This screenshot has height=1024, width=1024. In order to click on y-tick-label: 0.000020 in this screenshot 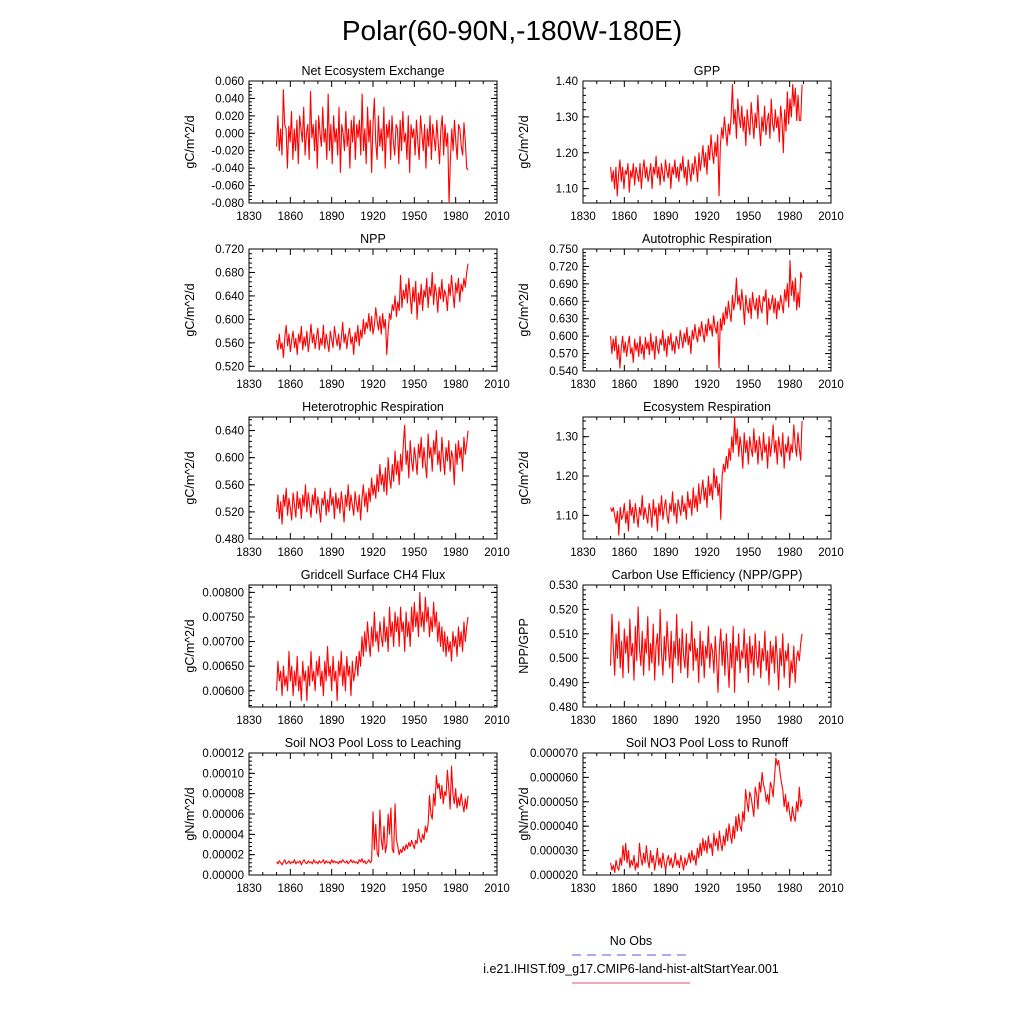, I will do `click(554, 876)`.